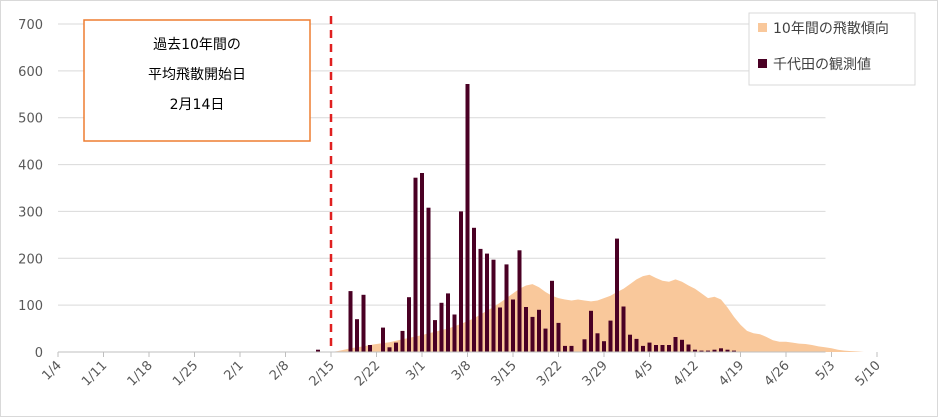 The width and height of the screenshot is (938, 417). What do you see at coordinates (30, 259) in the screenshot?
I see `y-tick-label: 200` at bounding box center [30, 259].